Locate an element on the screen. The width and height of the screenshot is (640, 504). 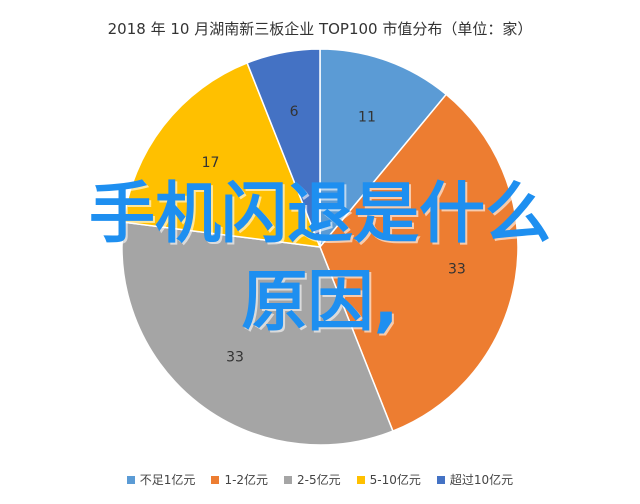
legend-label-2: 2-5亿元 is located at coordinates (319, 480).